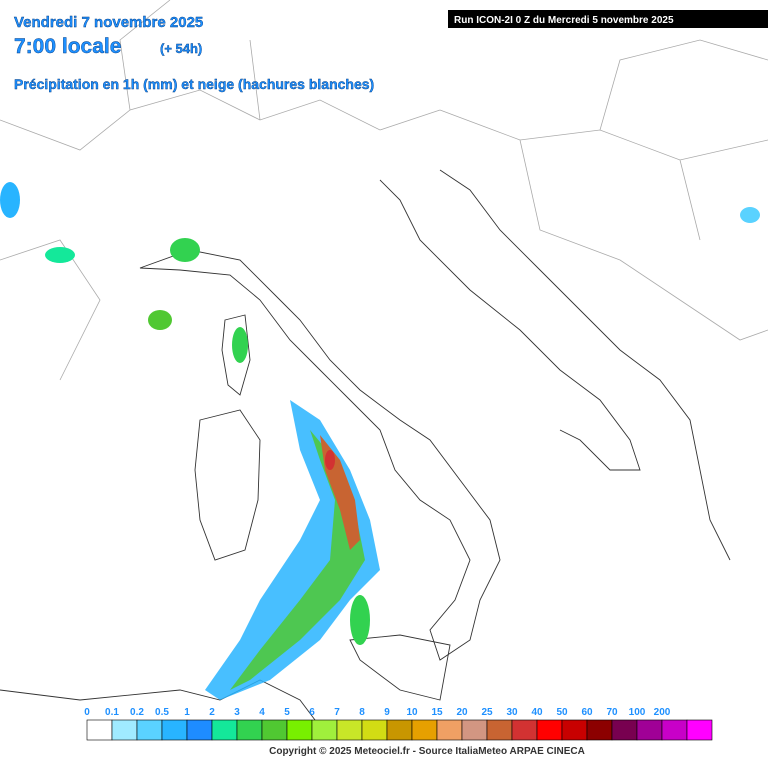 Image resolution: width=768 pixels, height=768 pixels. I want to click on legend-label: 7, so click(337, 712).